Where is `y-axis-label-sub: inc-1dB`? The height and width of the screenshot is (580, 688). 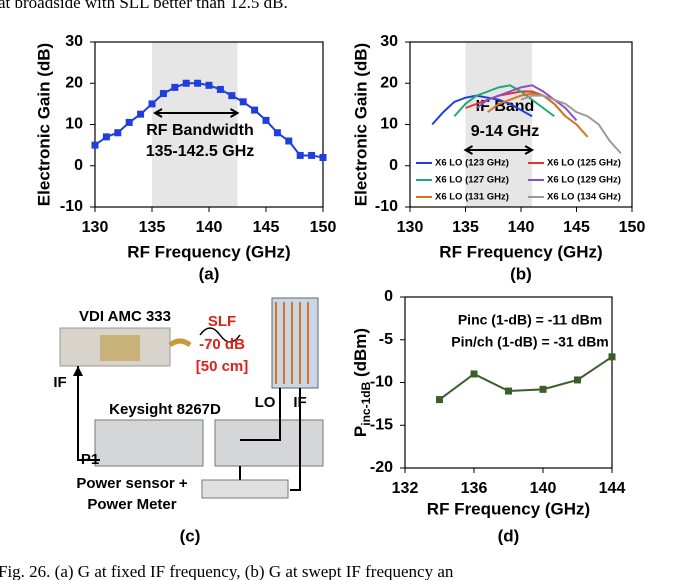
y-axis-label-sub: inc-1dB is located at coordinates (366, 403).